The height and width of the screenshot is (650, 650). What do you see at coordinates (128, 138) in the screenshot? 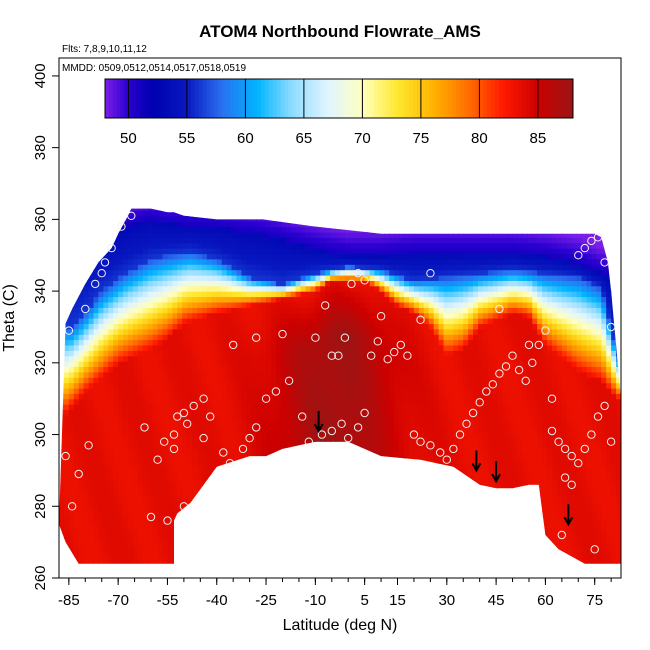
I see `colorbar-tick-label: 50` at bounding box center [128, 138].